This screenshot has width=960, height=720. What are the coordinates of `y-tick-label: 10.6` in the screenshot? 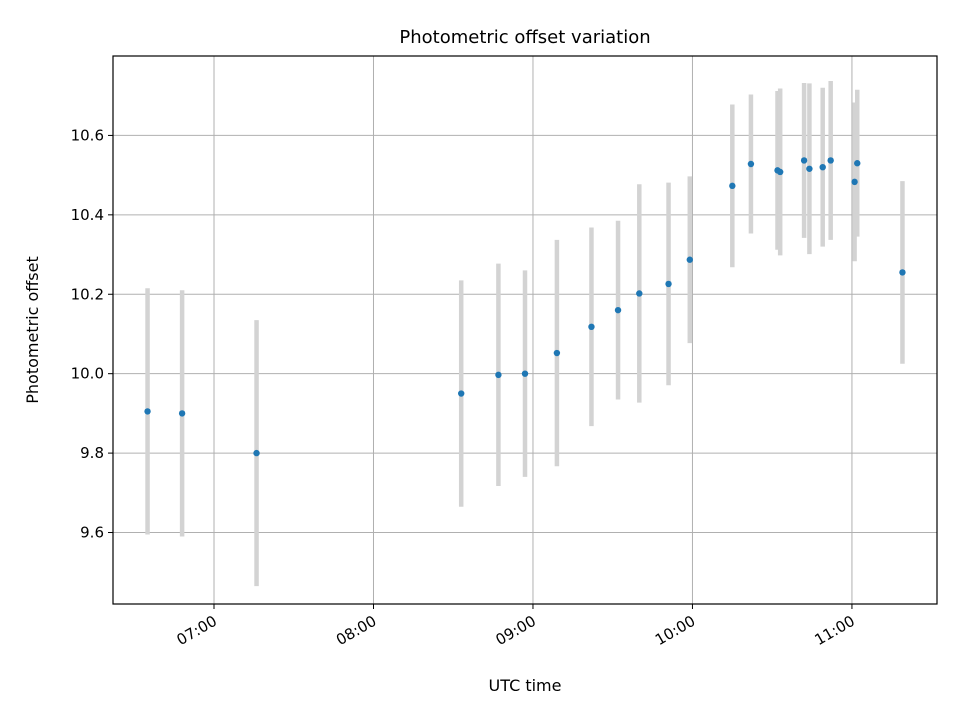 It's located at (87, 135).